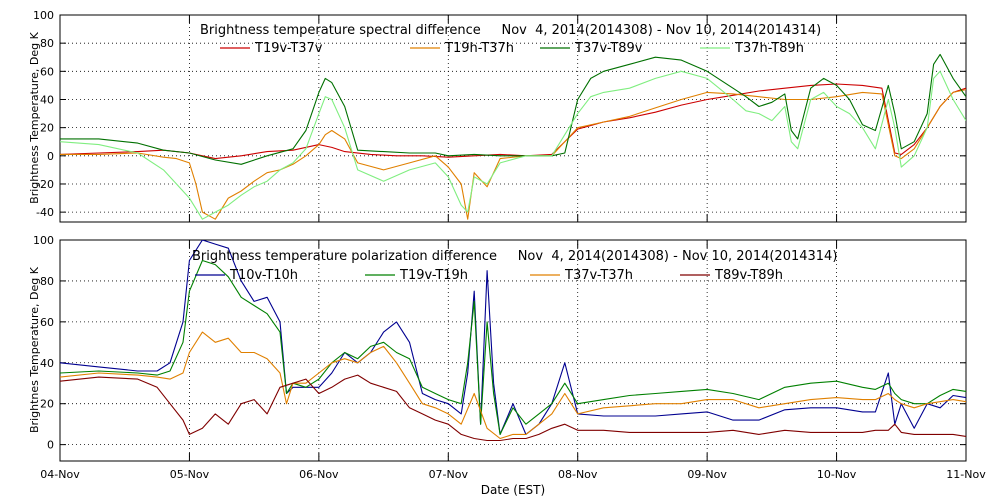 The height and width of the screenshot is (500, 1000). I want to click on legend-label: T10v-T10h, so click(263, 275).